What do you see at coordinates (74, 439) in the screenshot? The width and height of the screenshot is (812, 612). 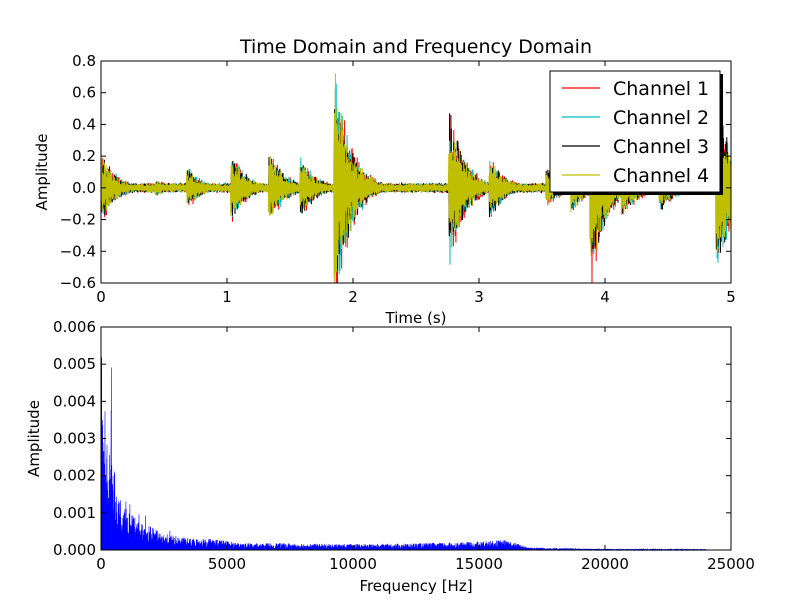 I see `freq-y-tick-label: 0.003` at bounding box center [74, 439].